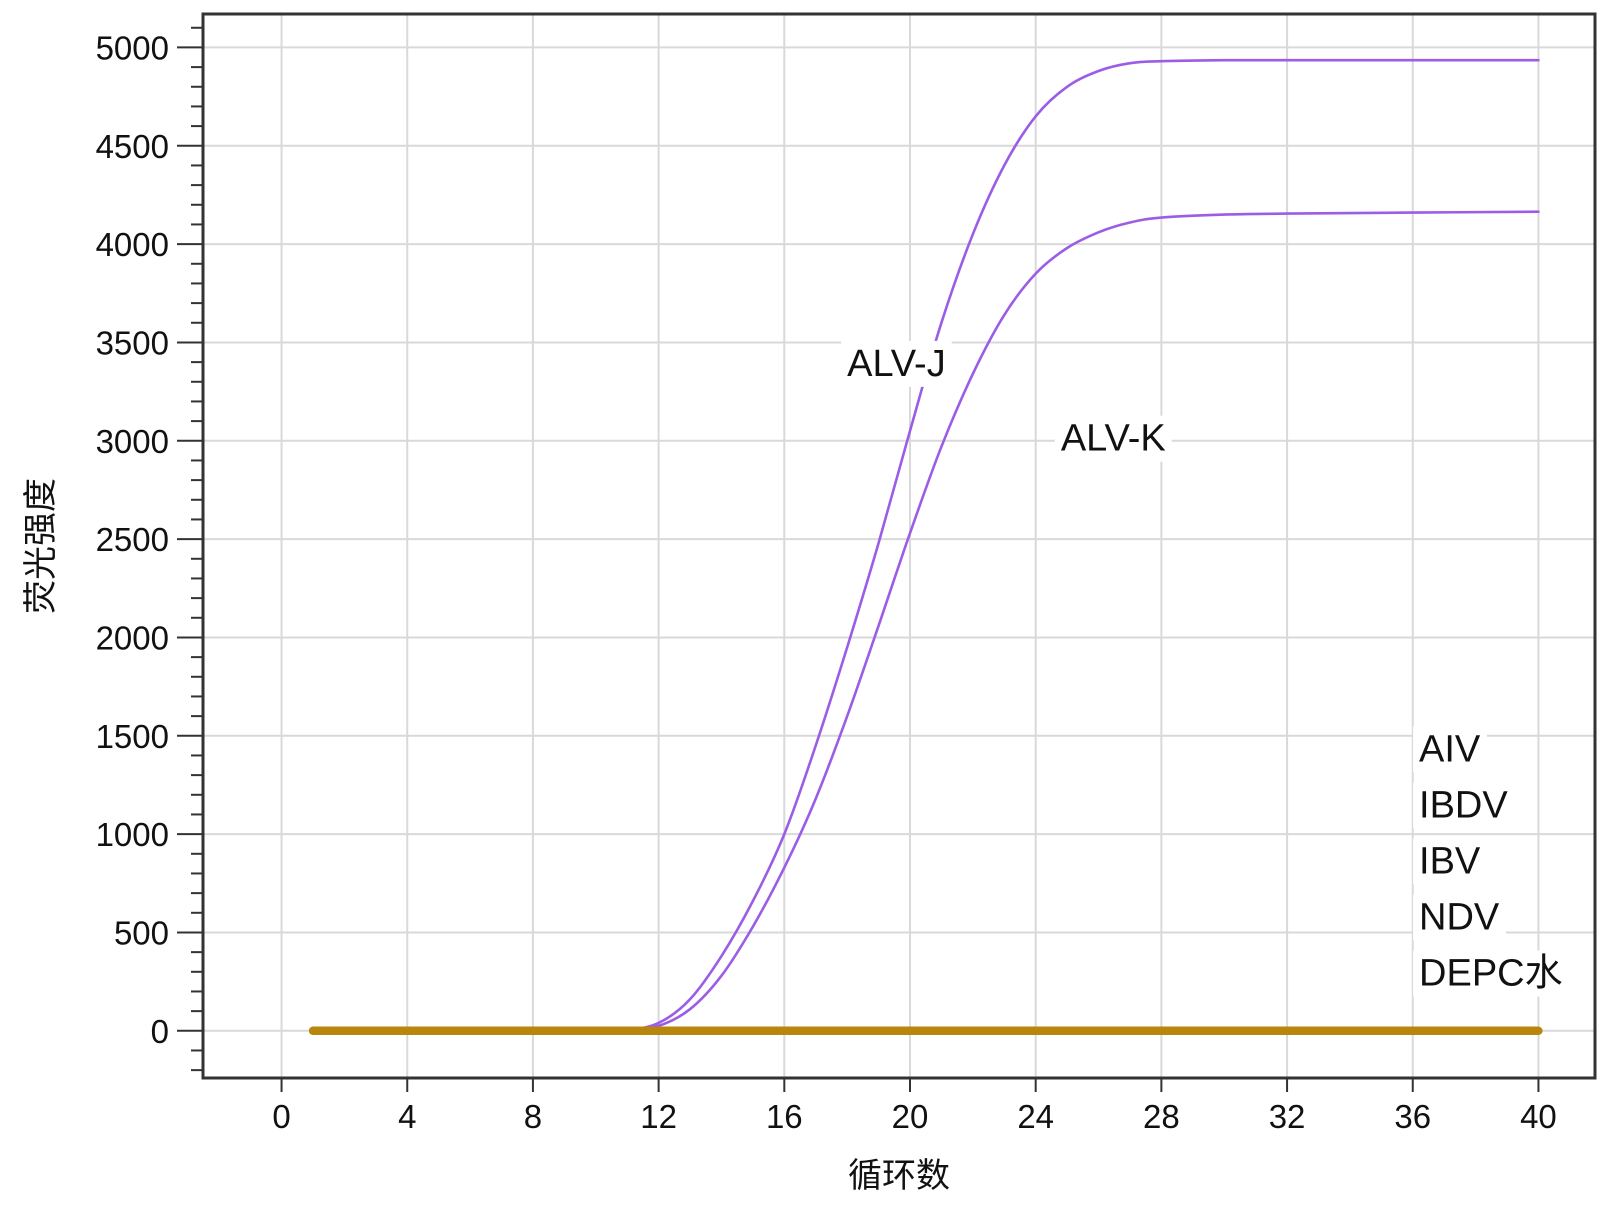 The image size is (1600, 1205). Describe the element at coordinates (1035, 1116) in the screenshot. I see `x-tick-label: 24` at that location.